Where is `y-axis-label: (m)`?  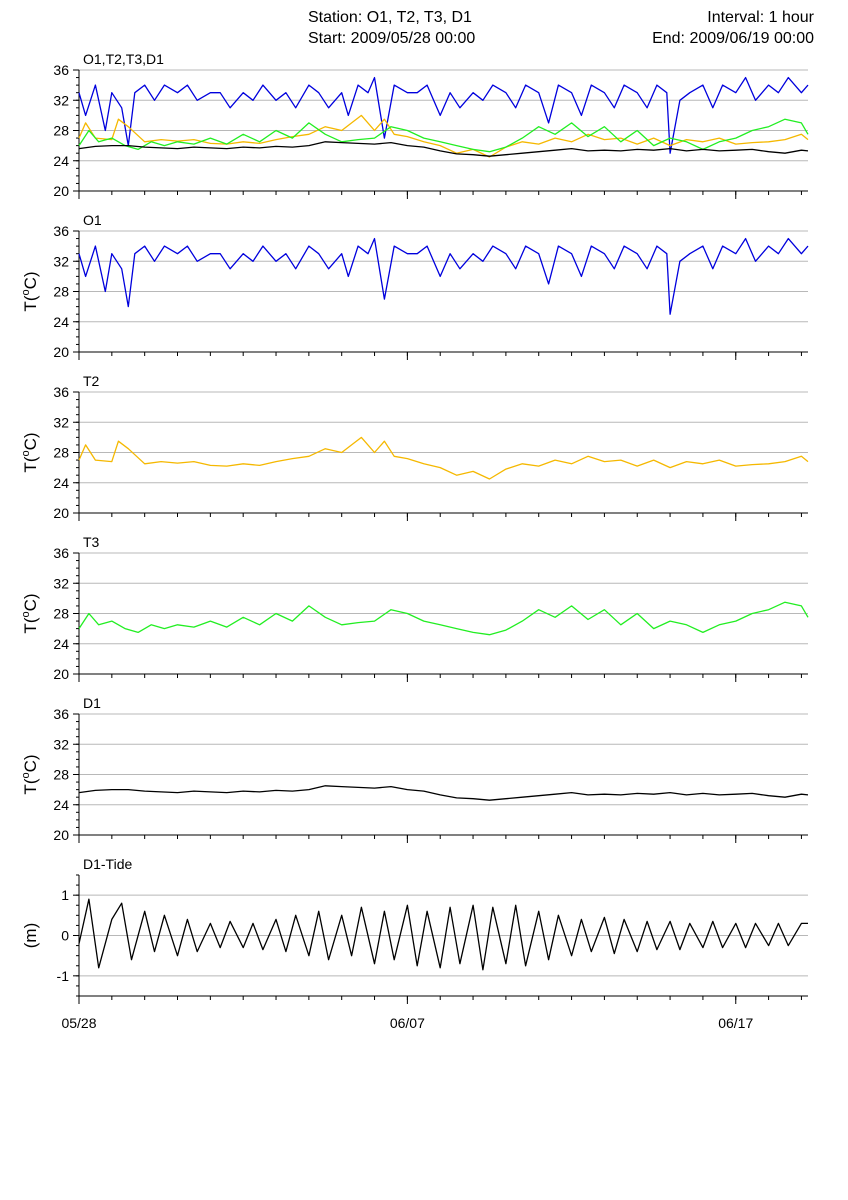
y-axis-label: (m) is located at coordinates (30, 935).